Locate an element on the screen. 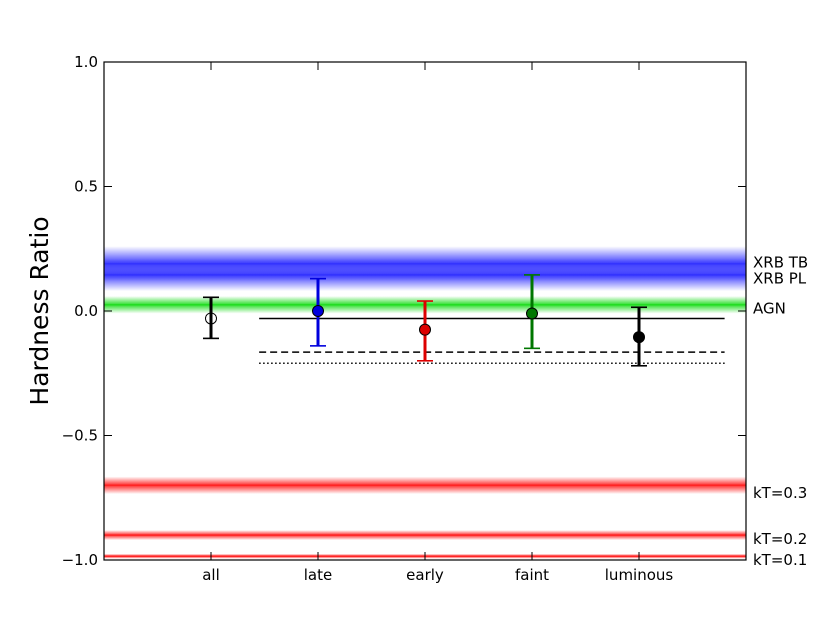 This screenshot has width=830, height=623. point-all is located at coordinates (211, 318).